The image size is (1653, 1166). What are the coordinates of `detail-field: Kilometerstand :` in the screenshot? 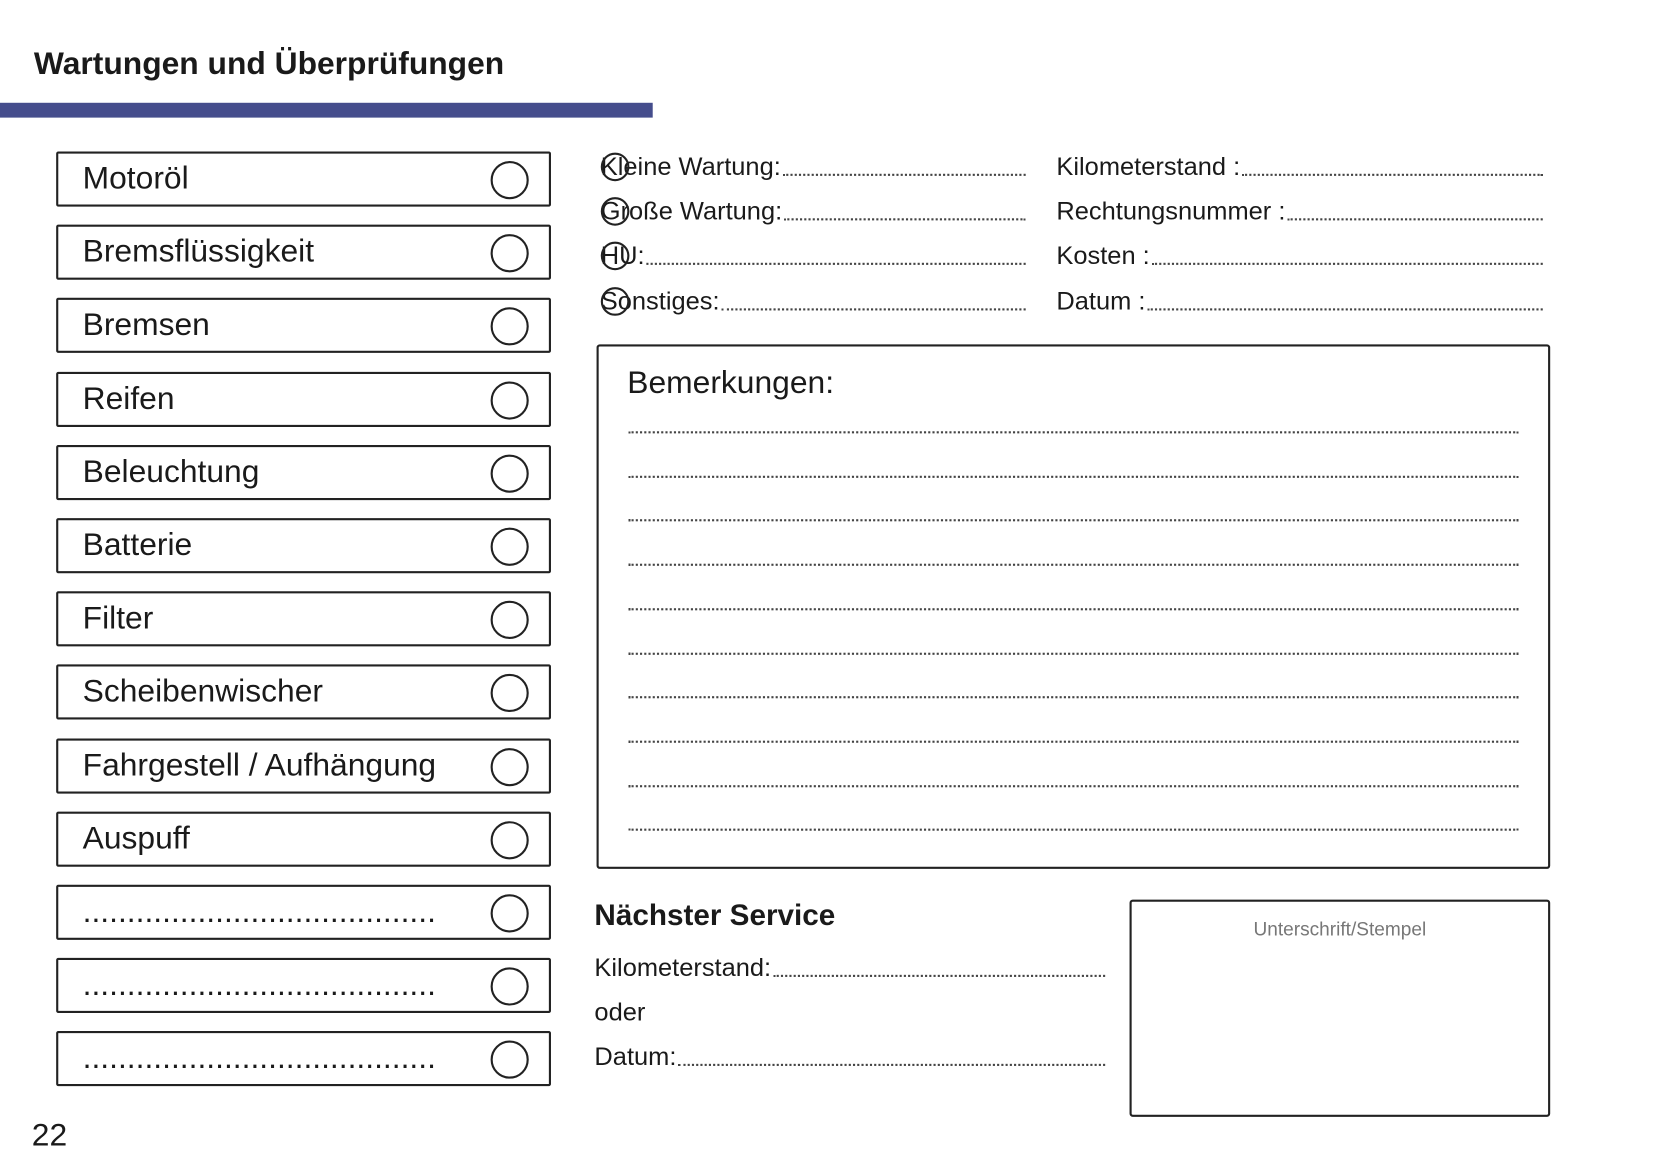 It's located at (1299, 166).